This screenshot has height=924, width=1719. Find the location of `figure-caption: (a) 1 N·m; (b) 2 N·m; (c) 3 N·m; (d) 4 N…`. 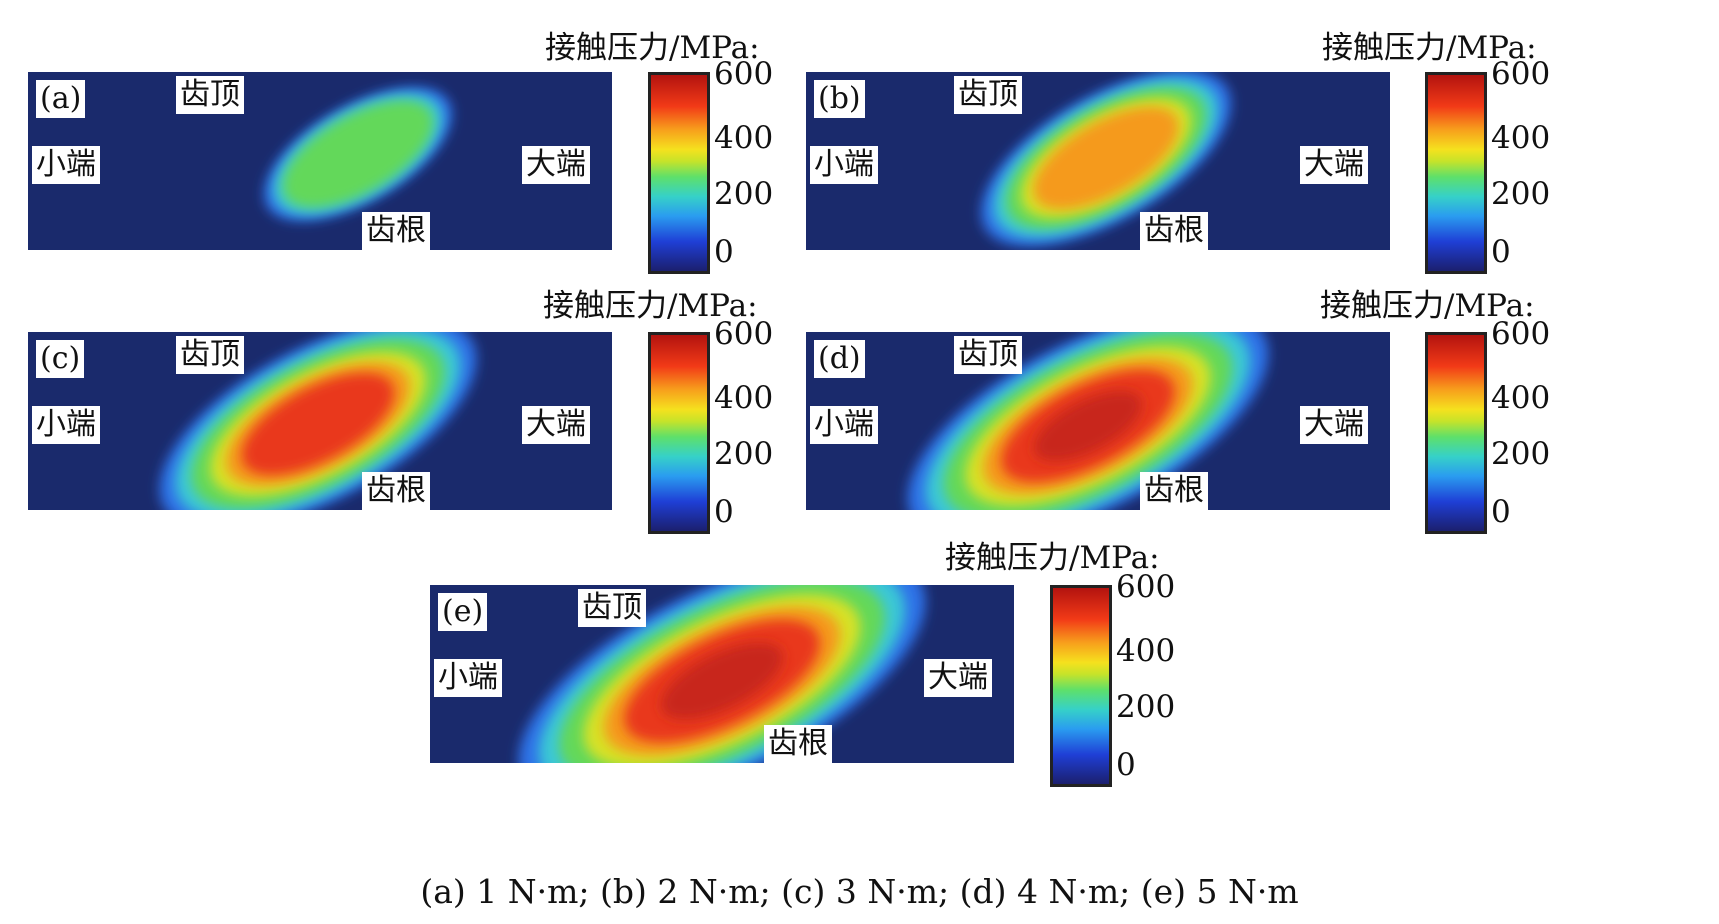

figure-caption: (a) 1 N·m; (b) 2 N·m; (c) 3 N·m; (d) 4 N… is located at coordinates (859, 891).